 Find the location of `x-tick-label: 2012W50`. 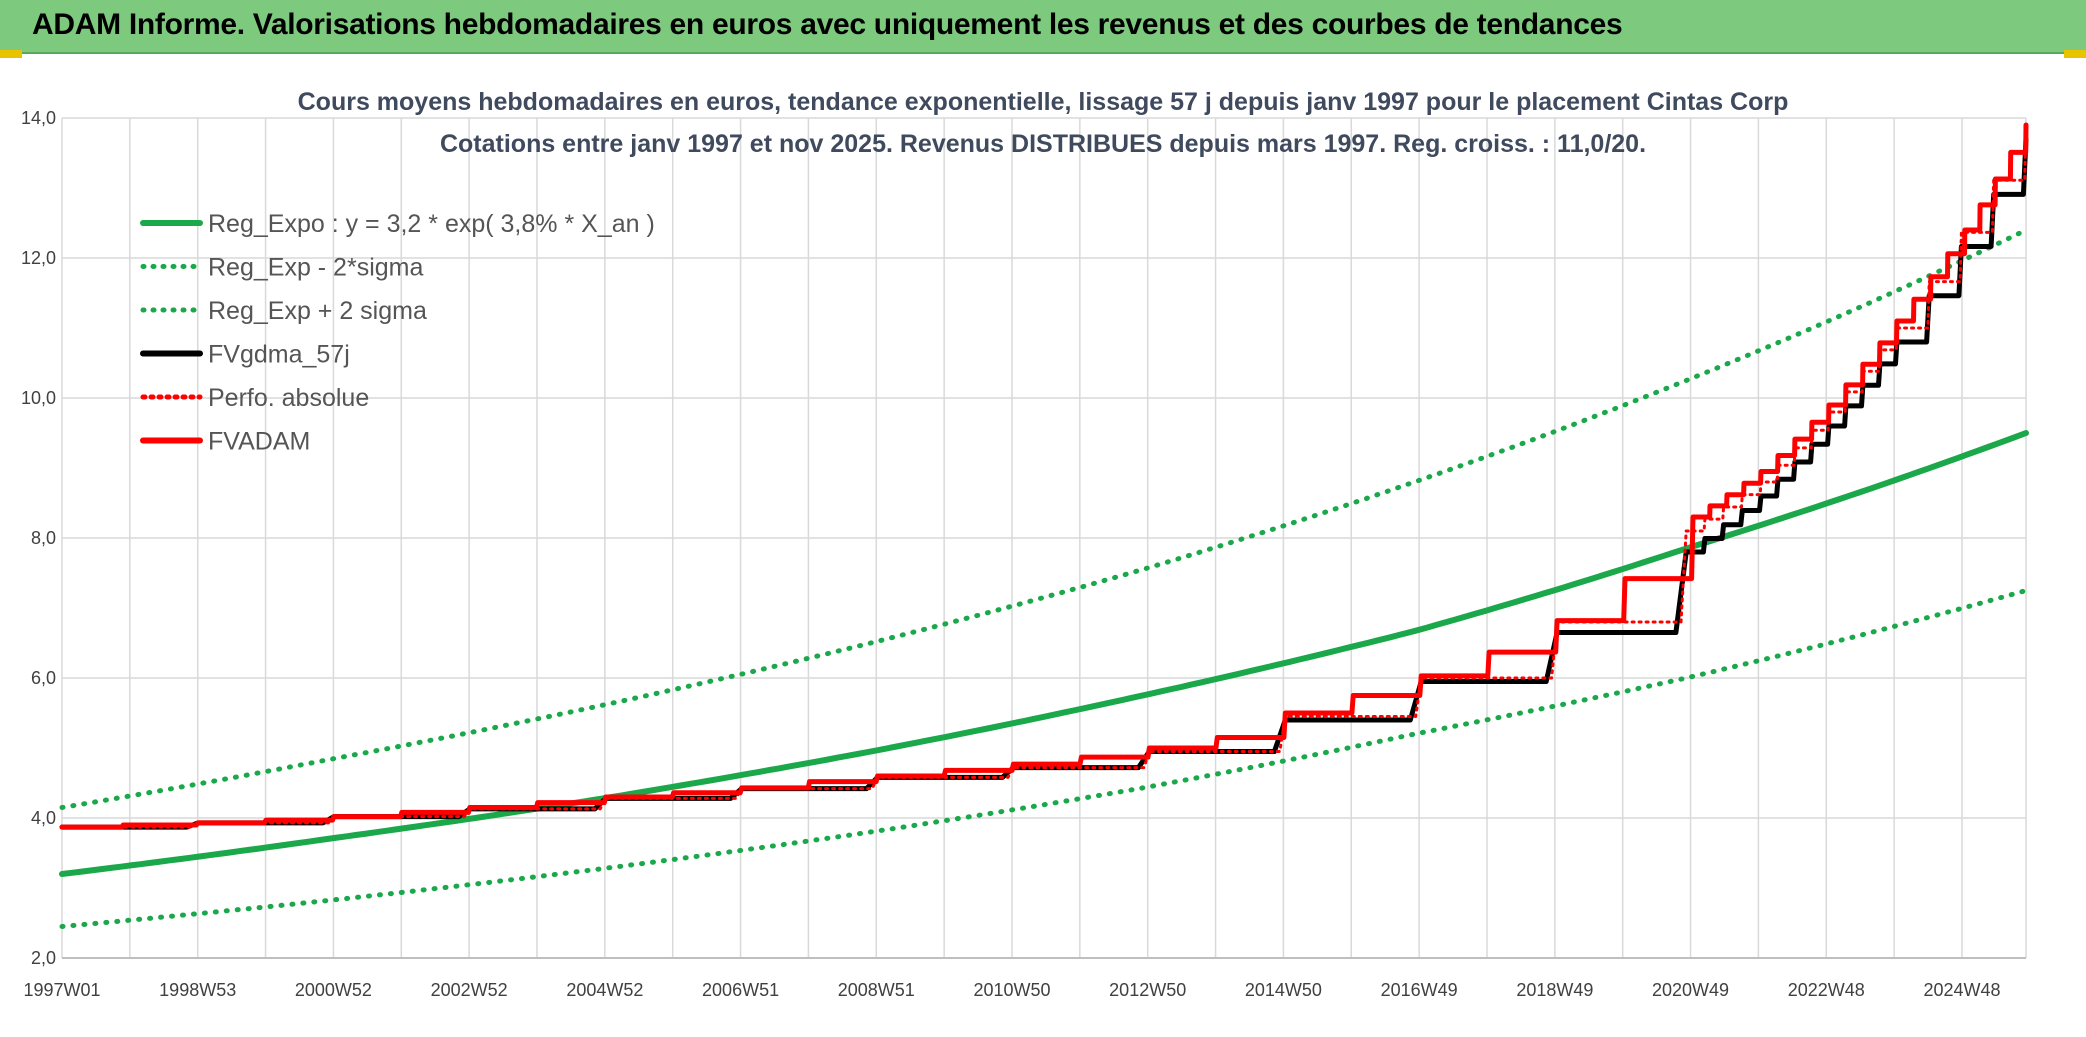

x-tick-label: 2012W50 is located at coordinates (1147, 990).